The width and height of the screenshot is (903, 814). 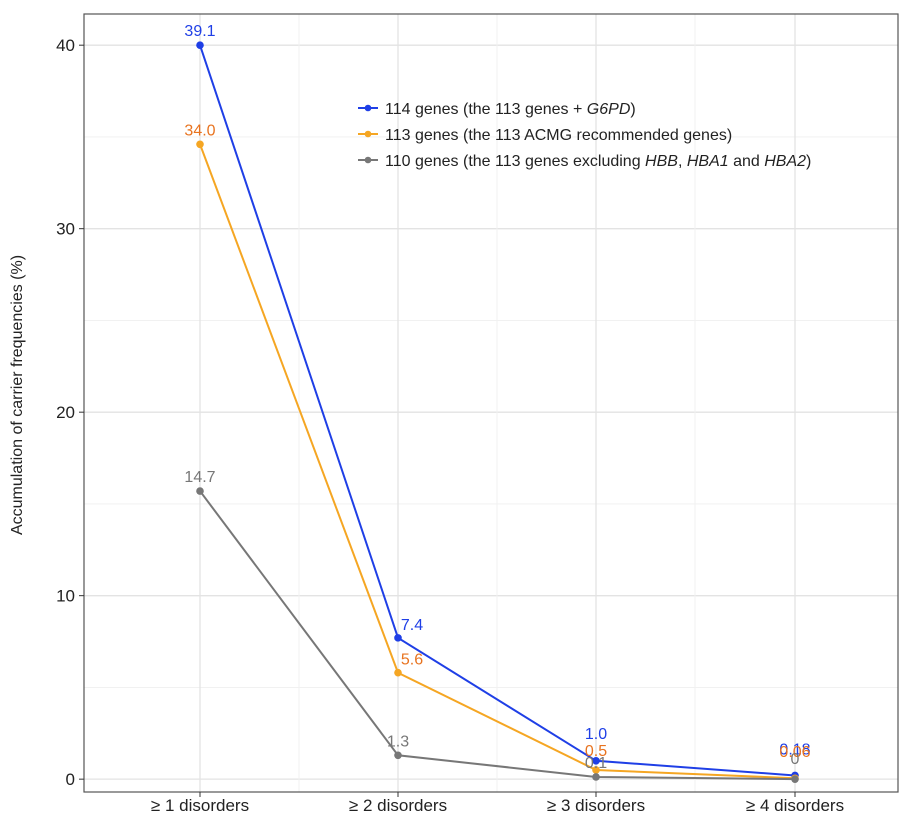 What do you see at coordinates (65, 596) in the screenshot?
I see `y-tick-label: 10` at bounding box center [65, 596].